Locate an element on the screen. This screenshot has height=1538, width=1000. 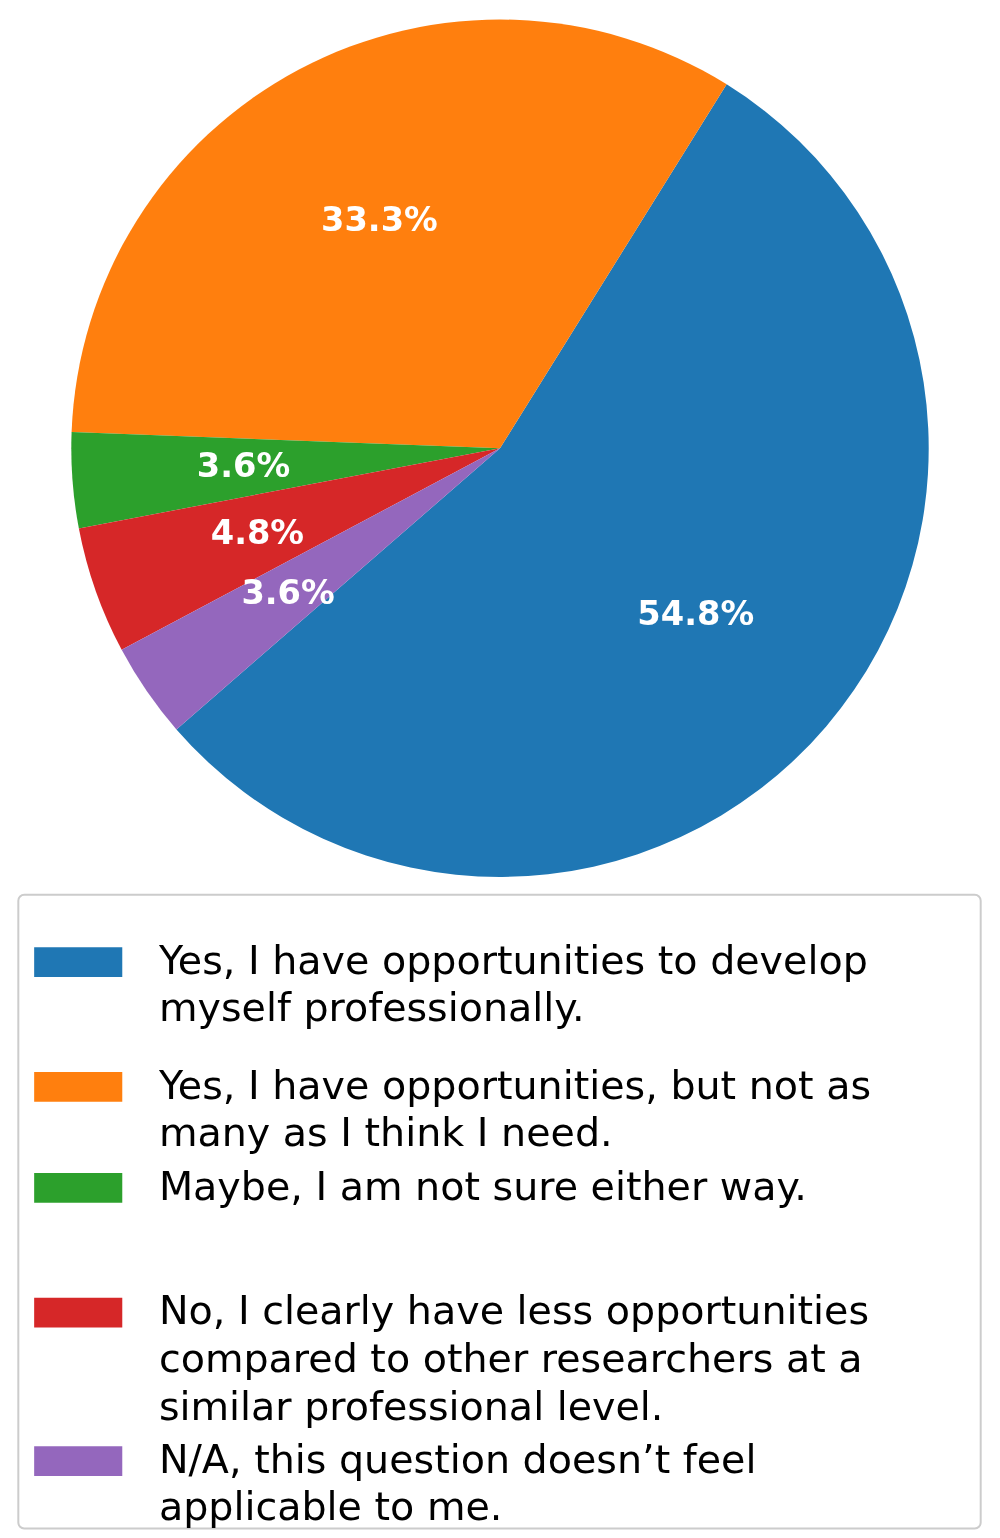
legend-label: Maybe, I am not sure either way. is located at coordinates (482, 1185).